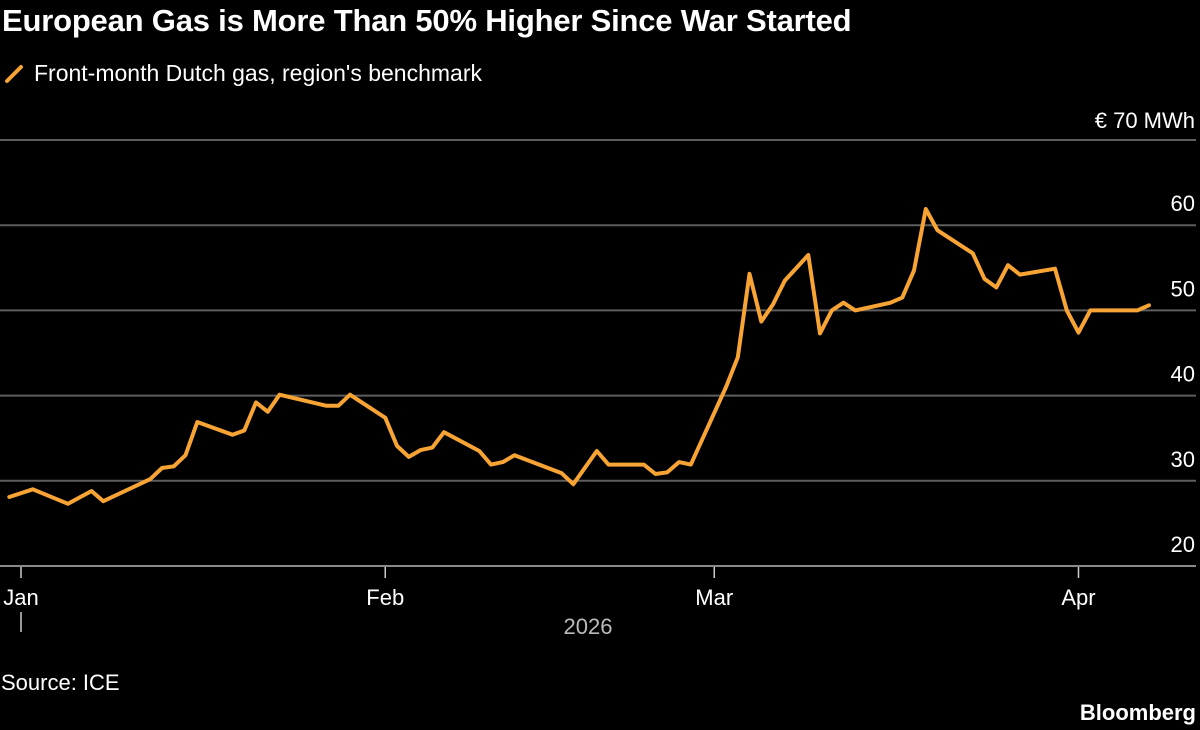  Describe the element at coordinates (1183, 544) in the screenshot. I see `y-tick-label: 20` at that location.